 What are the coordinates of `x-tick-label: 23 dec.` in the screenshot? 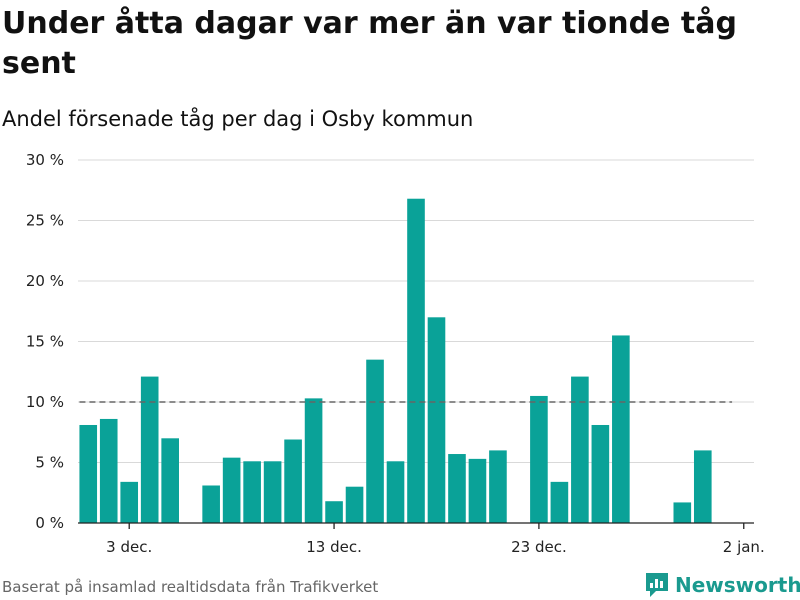 It's located at (539, 547).